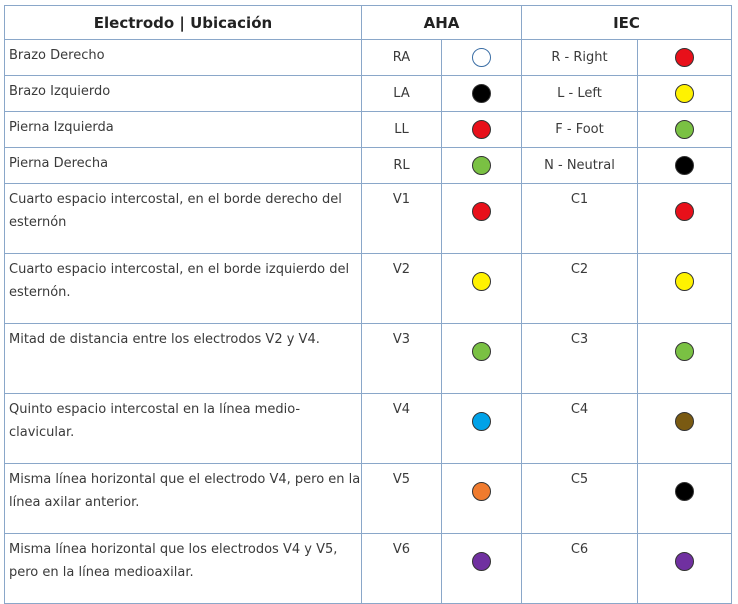 This screenshot has height=604, width=738. What do you see at coordinates (401, 288) in the screenshot?
I see `aha-code: V2` at bounding box center [401, 288].